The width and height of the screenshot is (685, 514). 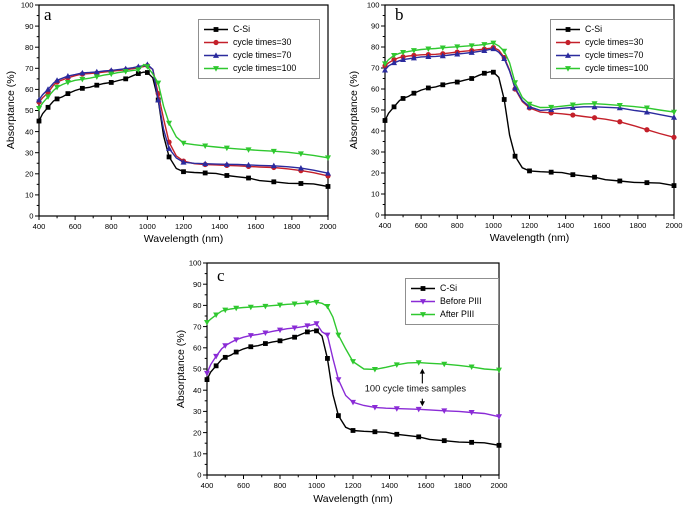 I want to click on legend-item: cycle times=30, so click(x=259, y=42).